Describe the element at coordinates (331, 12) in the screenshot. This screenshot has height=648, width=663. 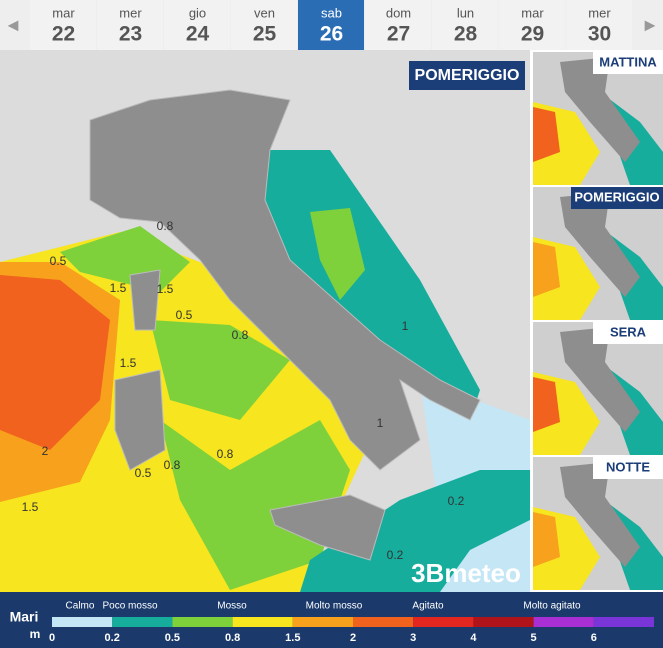
I see `weekday: sab` at that location.